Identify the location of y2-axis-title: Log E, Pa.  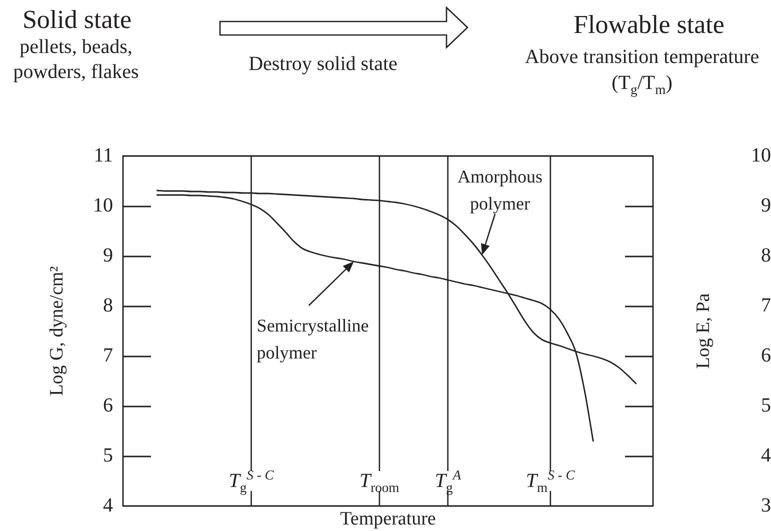
(703, 330).